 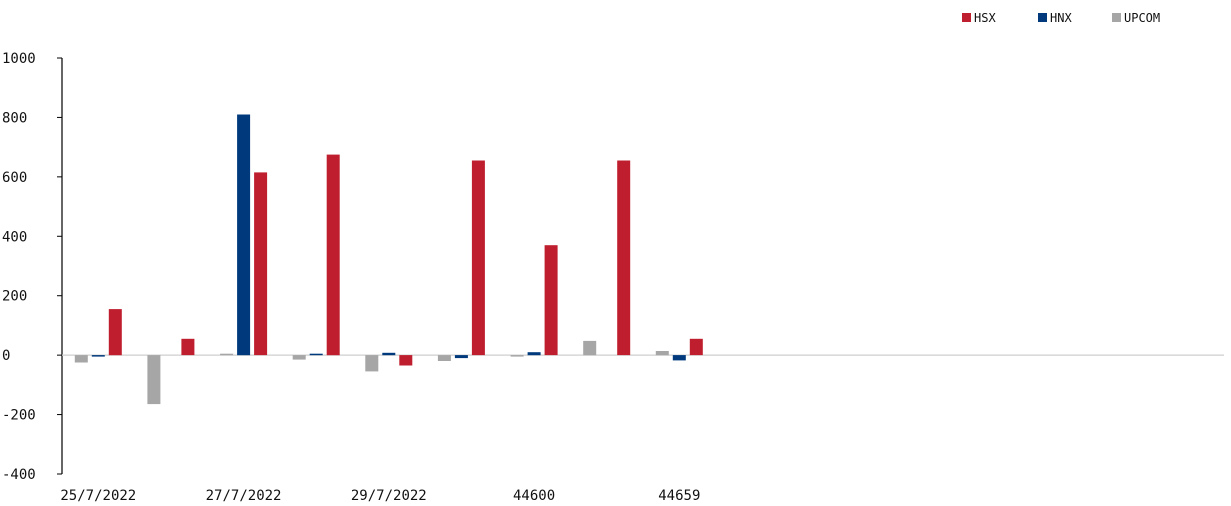 What do you see at coordinates (966, 17) in the screenshot?
I see `legend-swatch-hsx` at bounding box center [966, 17].